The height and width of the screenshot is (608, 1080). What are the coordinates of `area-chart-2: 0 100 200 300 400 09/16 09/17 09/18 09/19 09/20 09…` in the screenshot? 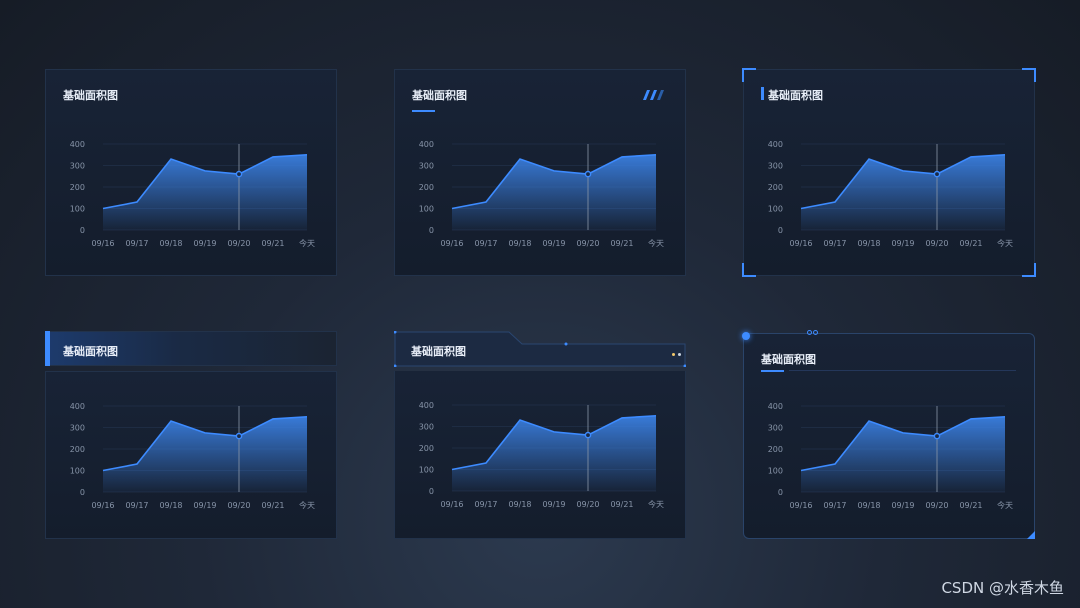 It's located at (541, 194).